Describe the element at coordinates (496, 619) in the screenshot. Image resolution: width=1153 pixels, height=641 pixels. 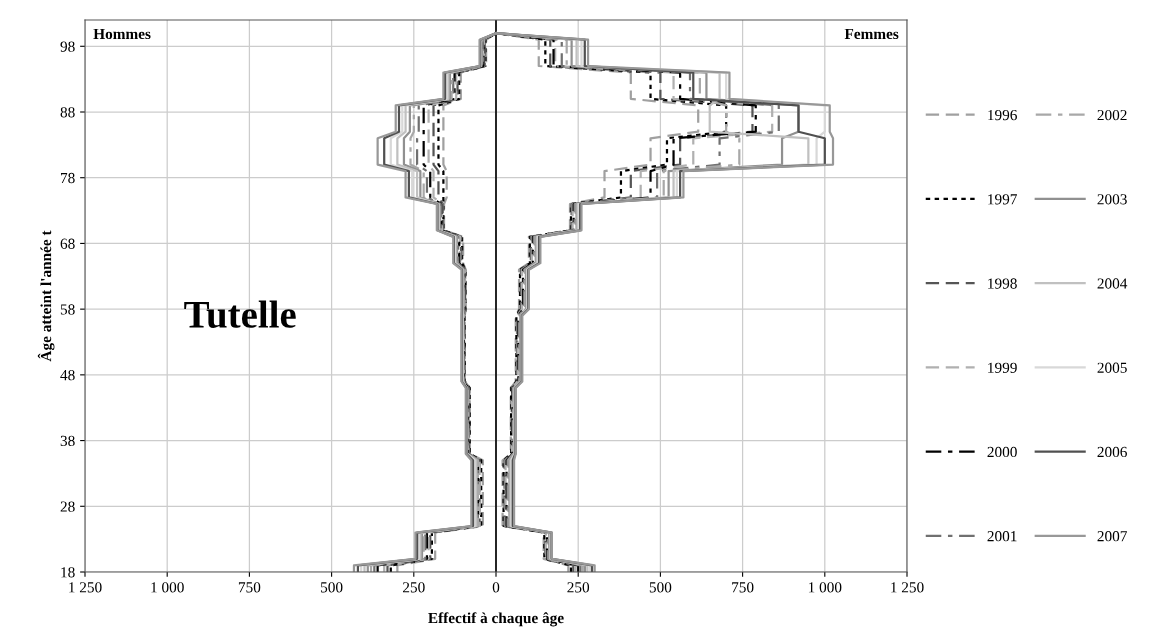
I see `x-axis-title: Effectif à chaque âge` at that location.